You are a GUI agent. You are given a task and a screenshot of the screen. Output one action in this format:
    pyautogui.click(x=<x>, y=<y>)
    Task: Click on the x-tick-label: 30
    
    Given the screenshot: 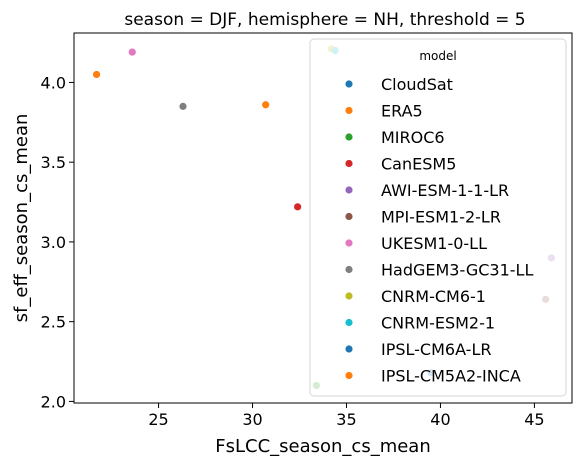 What is the action you would take?
    pyautogui.click(x=252, y=419)
    